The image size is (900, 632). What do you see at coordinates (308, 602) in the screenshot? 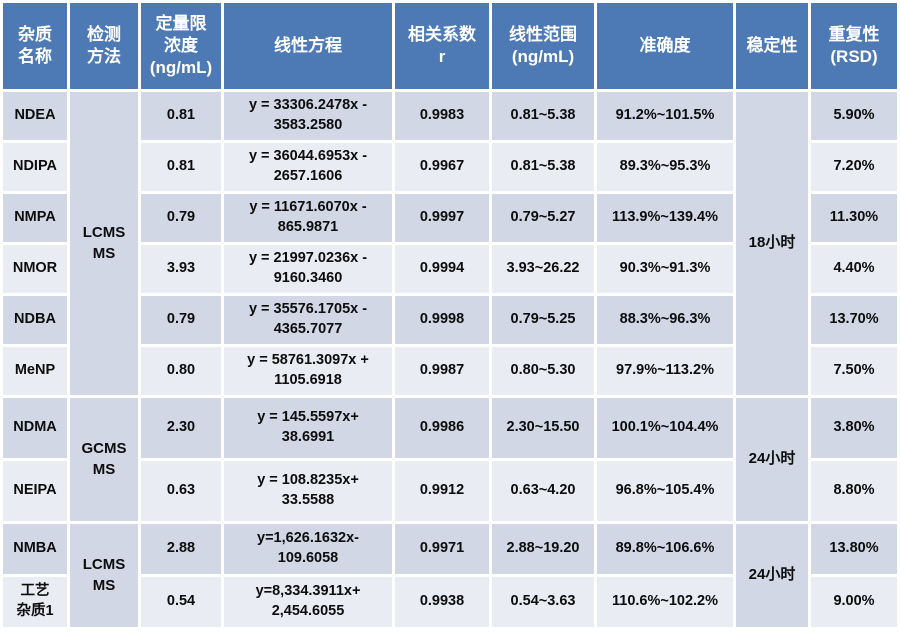
I see `equation-cell: y=8,334.3911x+ 2,454.6055` at bounding box center [308, 602].